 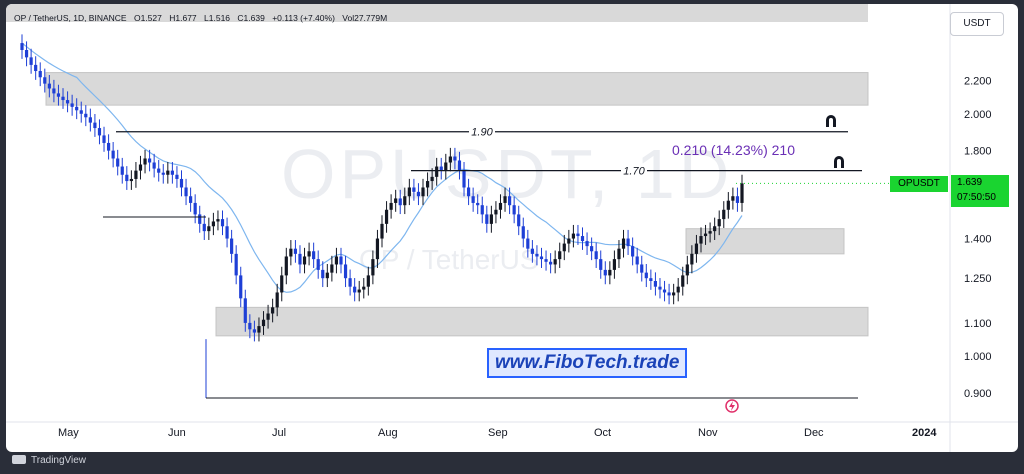 I want to click on currency-button: USDT, so click(x=977, y=24).